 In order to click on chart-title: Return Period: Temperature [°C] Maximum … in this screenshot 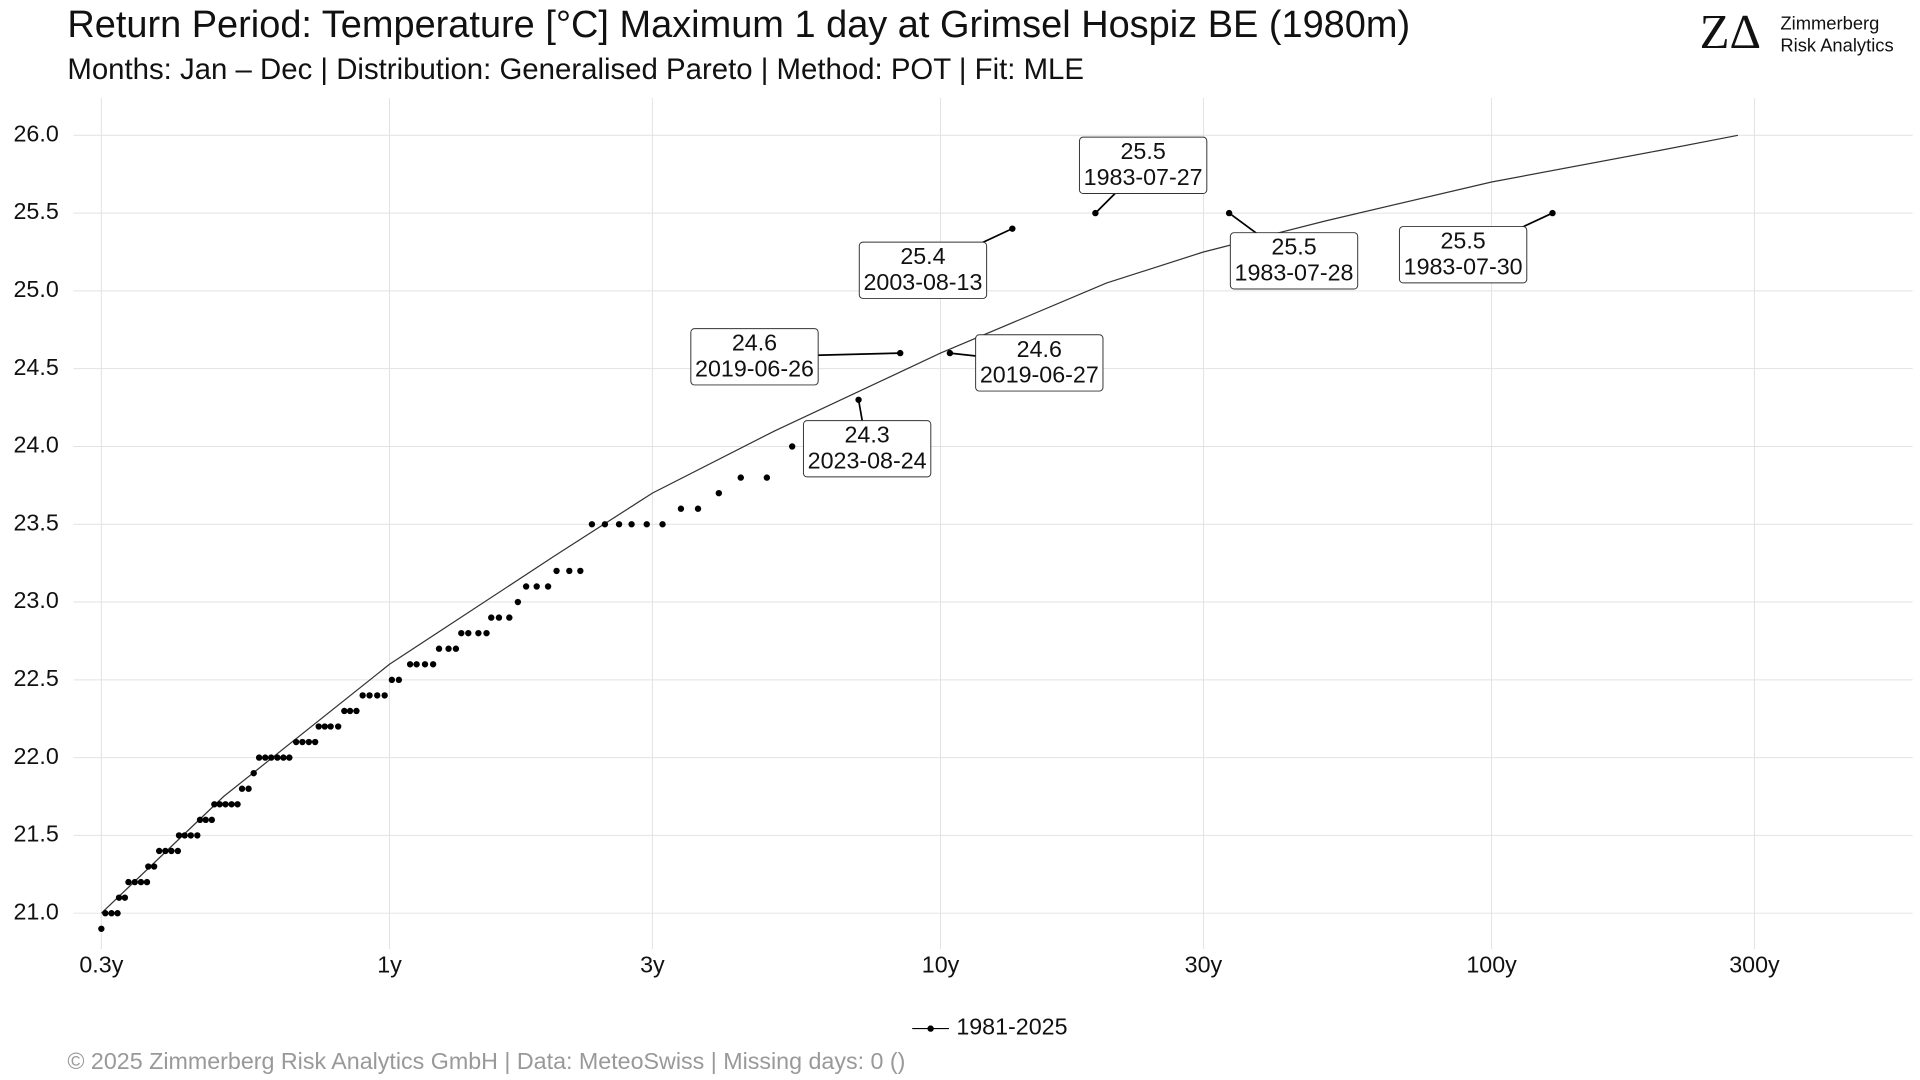, I will do `click(738, 25)`.